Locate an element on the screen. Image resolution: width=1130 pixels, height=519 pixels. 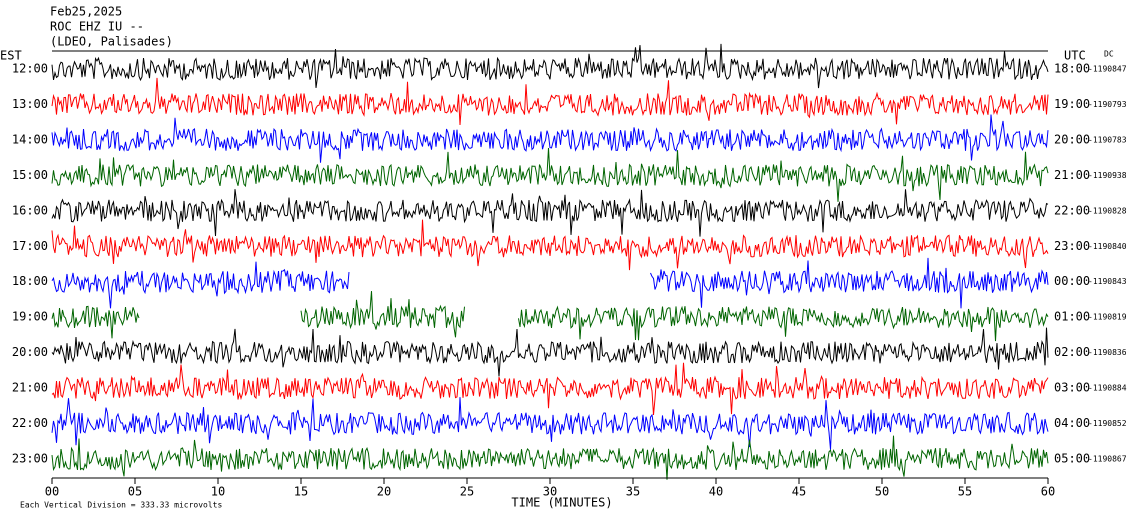
offset-label: -1190843 is located at coordinates (1107, 281).